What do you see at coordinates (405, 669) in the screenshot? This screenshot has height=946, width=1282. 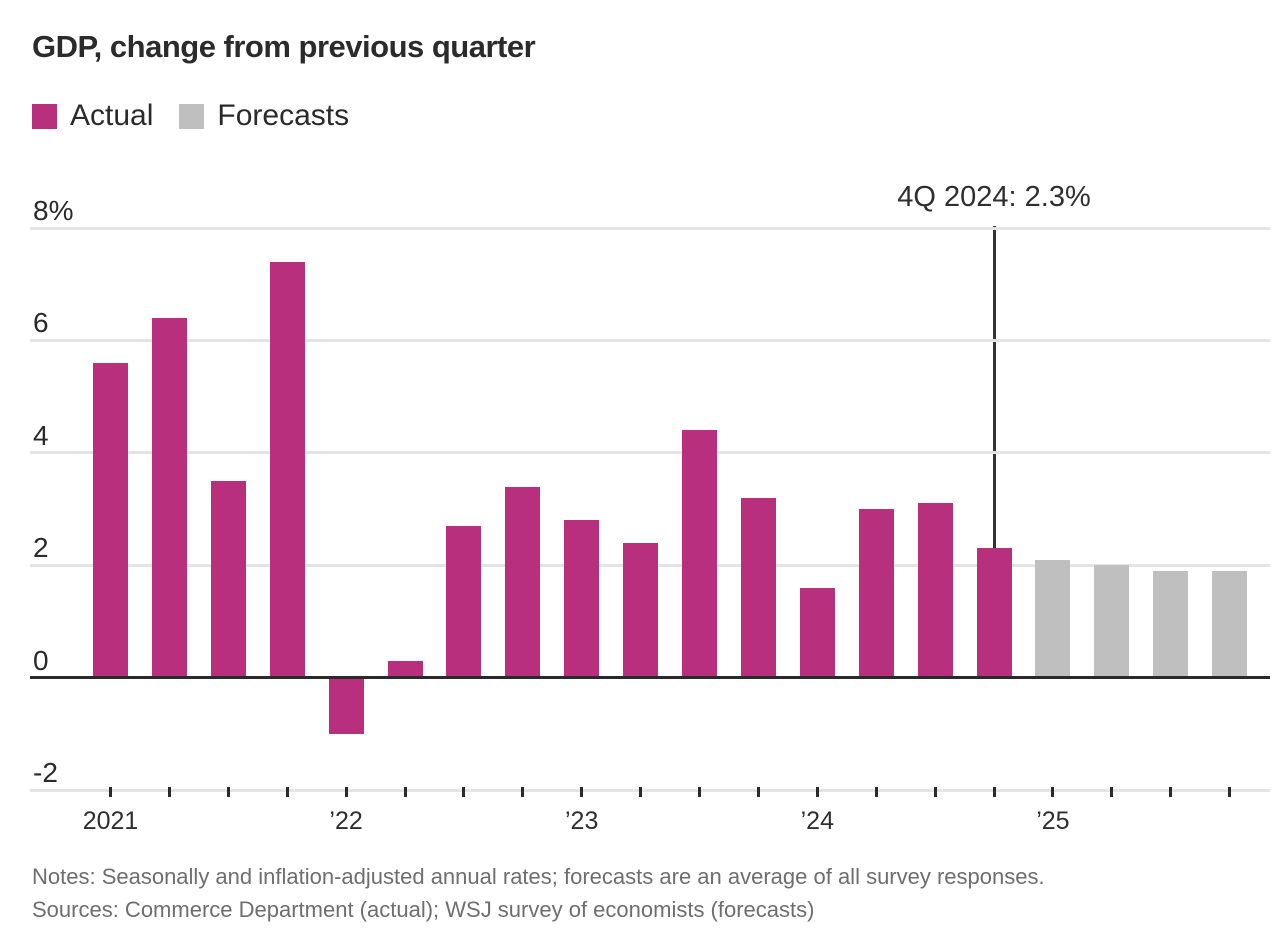 I see `bar-actual-2q-2022` at bounding box center [405, 669].